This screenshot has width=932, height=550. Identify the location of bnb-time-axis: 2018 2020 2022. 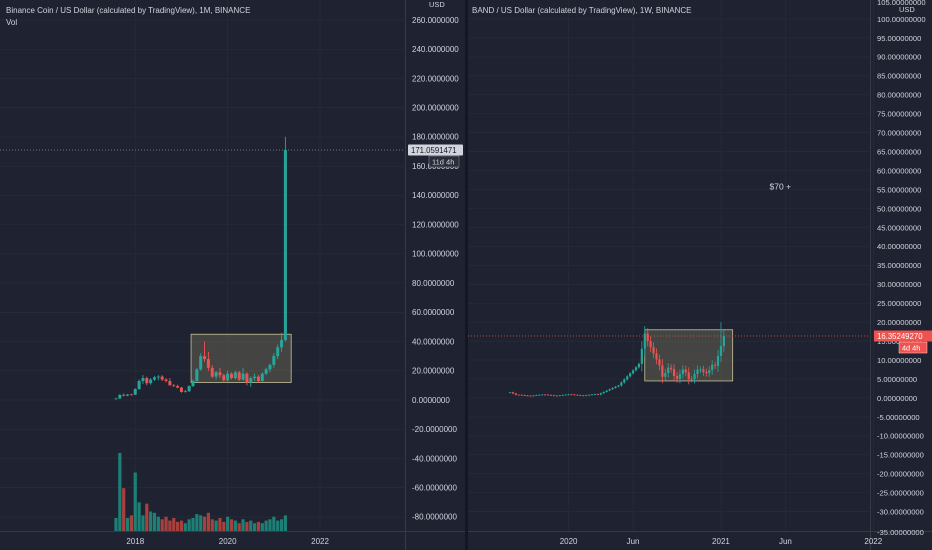
(227, 541).